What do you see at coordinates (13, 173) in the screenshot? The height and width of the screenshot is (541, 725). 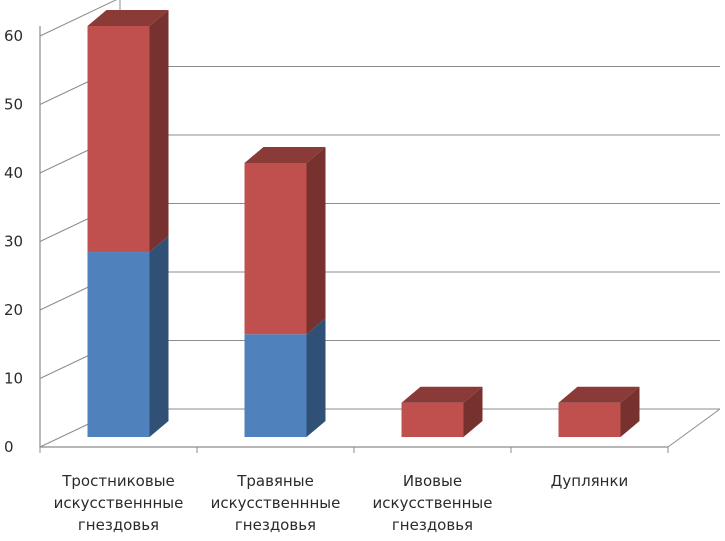 I see `y-tick-label: 40` at bounding box center [13, 173].